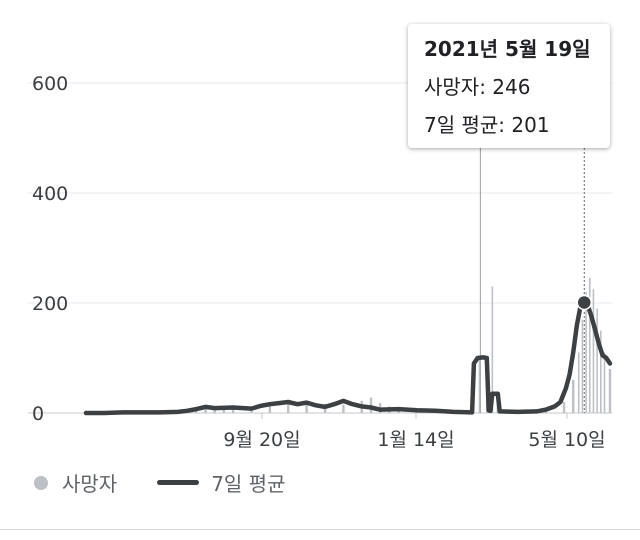 The height and width of the screenshot is (540, 640). Describe the element at coordinates (320, 529) in the screenshot. I see `bottom-divider` at that location.